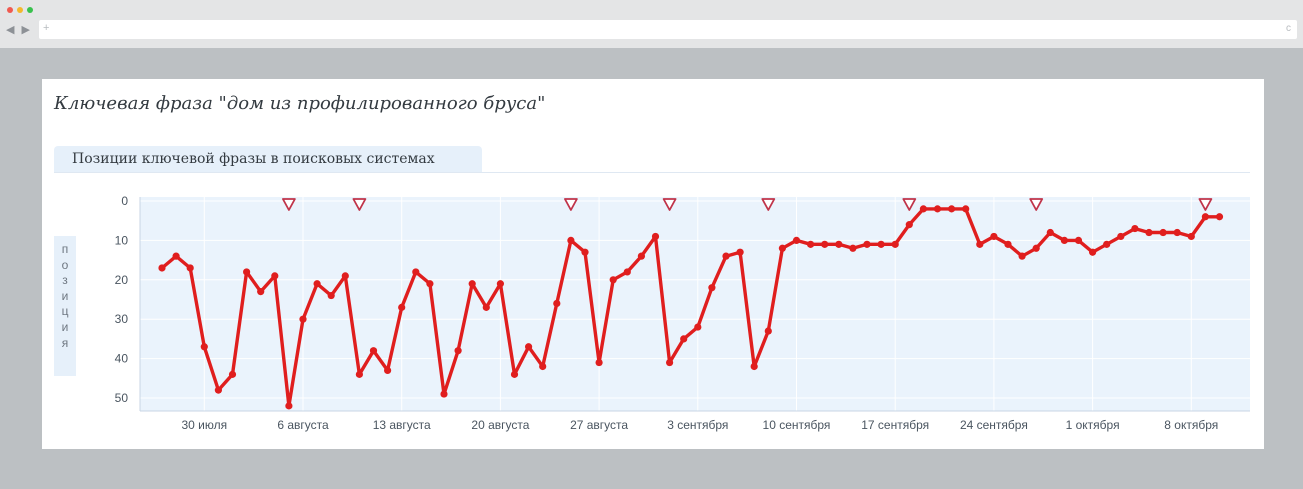  Describe the element at coordinates (652, 172) in the screenshot. I see `tab-underline` at that location.